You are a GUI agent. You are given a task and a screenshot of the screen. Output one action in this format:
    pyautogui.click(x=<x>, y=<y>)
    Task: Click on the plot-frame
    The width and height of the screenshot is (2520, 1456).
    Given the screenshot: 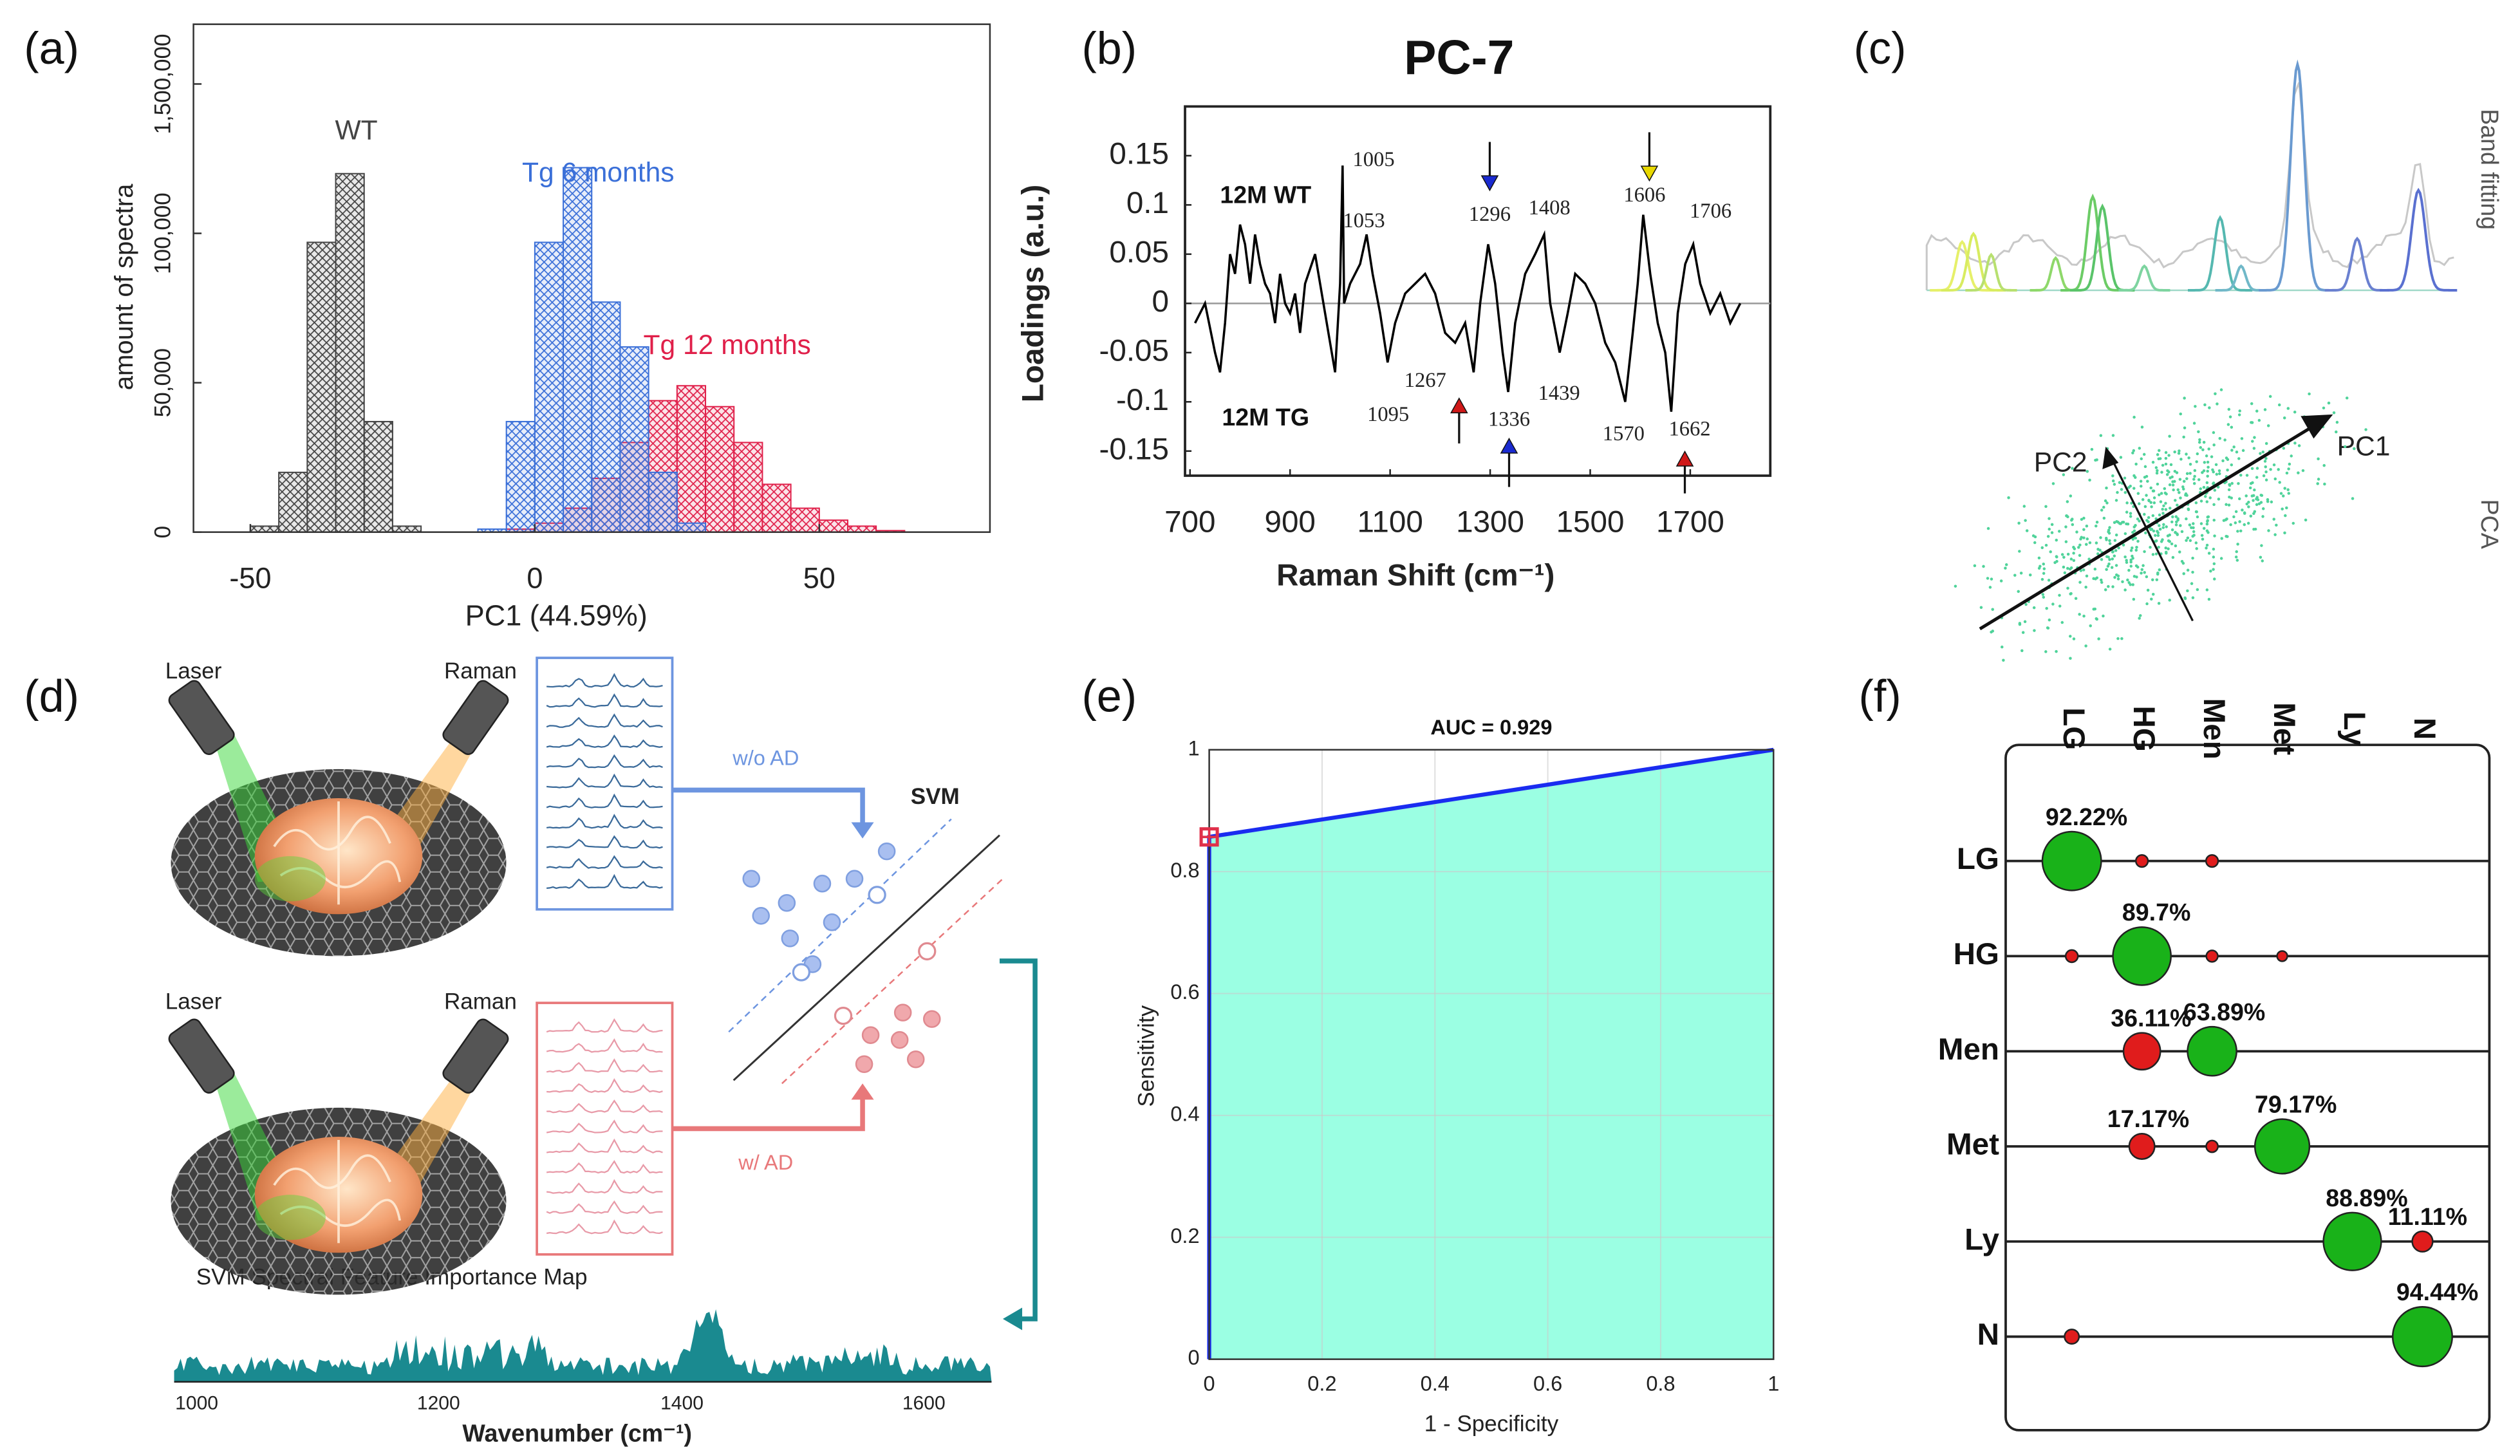 What is the action you would take?
    pyautogui.click(x=1478, y=291)
    